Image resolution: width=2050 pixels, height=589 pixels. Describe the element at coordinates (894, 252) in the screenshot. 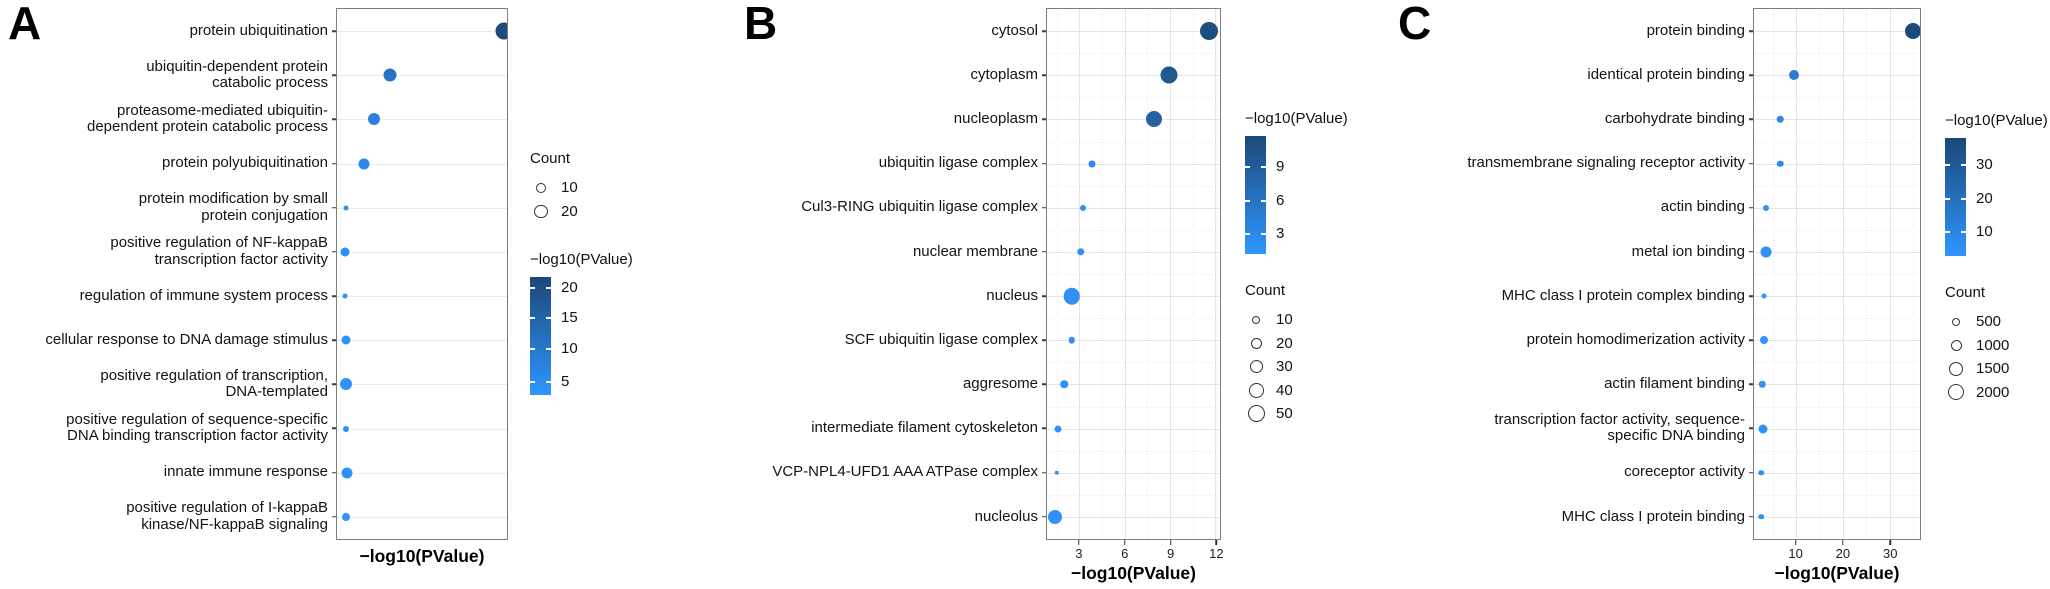

I see `category-label: nuclear membrane` at that location.